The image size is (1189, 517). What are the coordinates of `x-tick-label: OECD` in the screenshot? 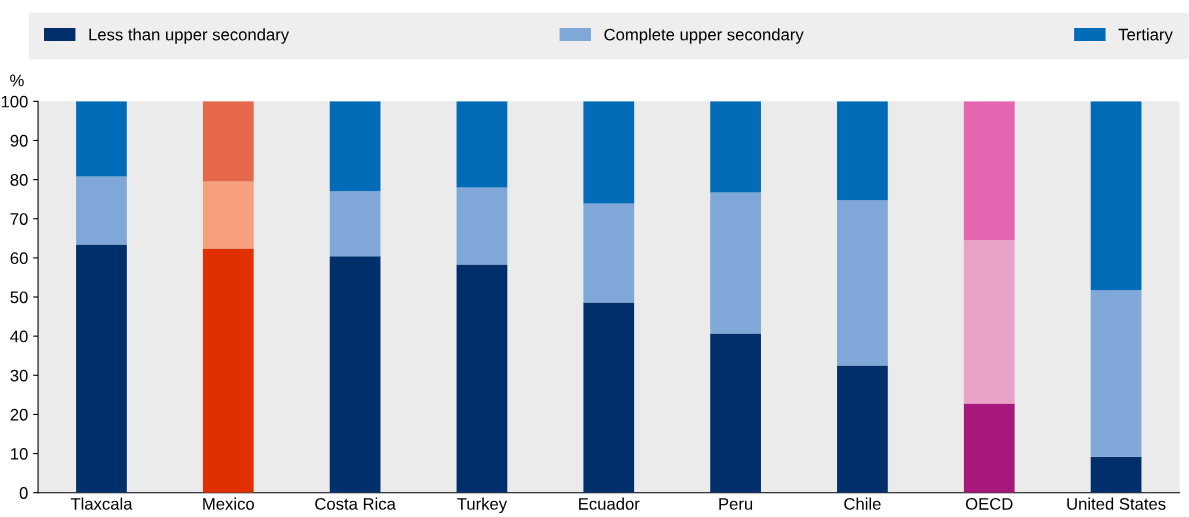 It's located at (989, 504).